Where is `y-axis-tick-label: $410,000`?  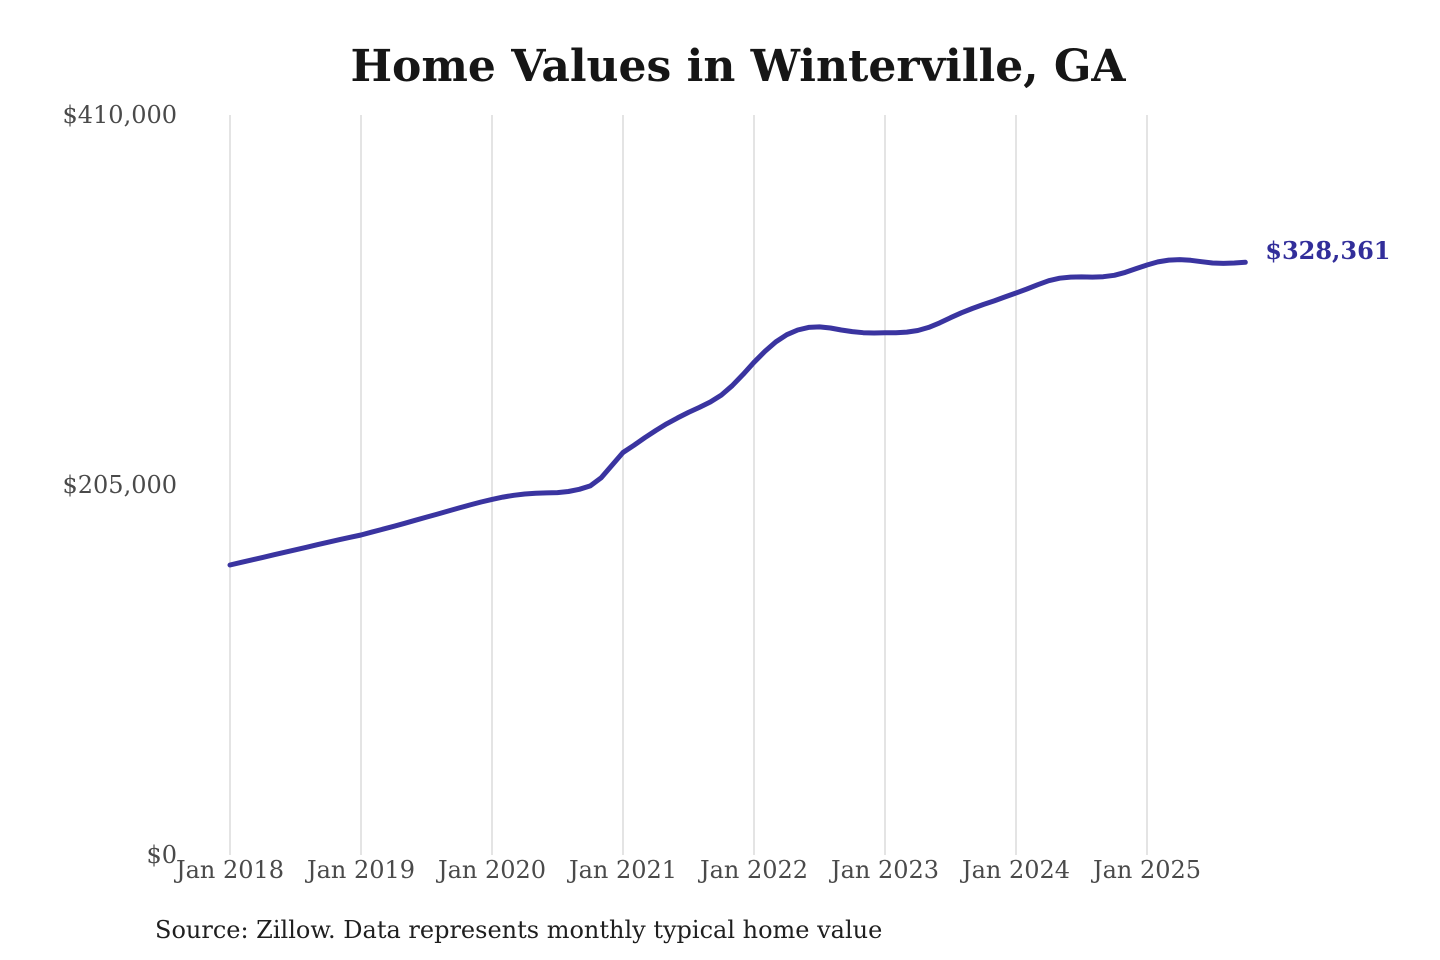 y-axis-tick-label: $410,000 is located at coordinates (119, 115).